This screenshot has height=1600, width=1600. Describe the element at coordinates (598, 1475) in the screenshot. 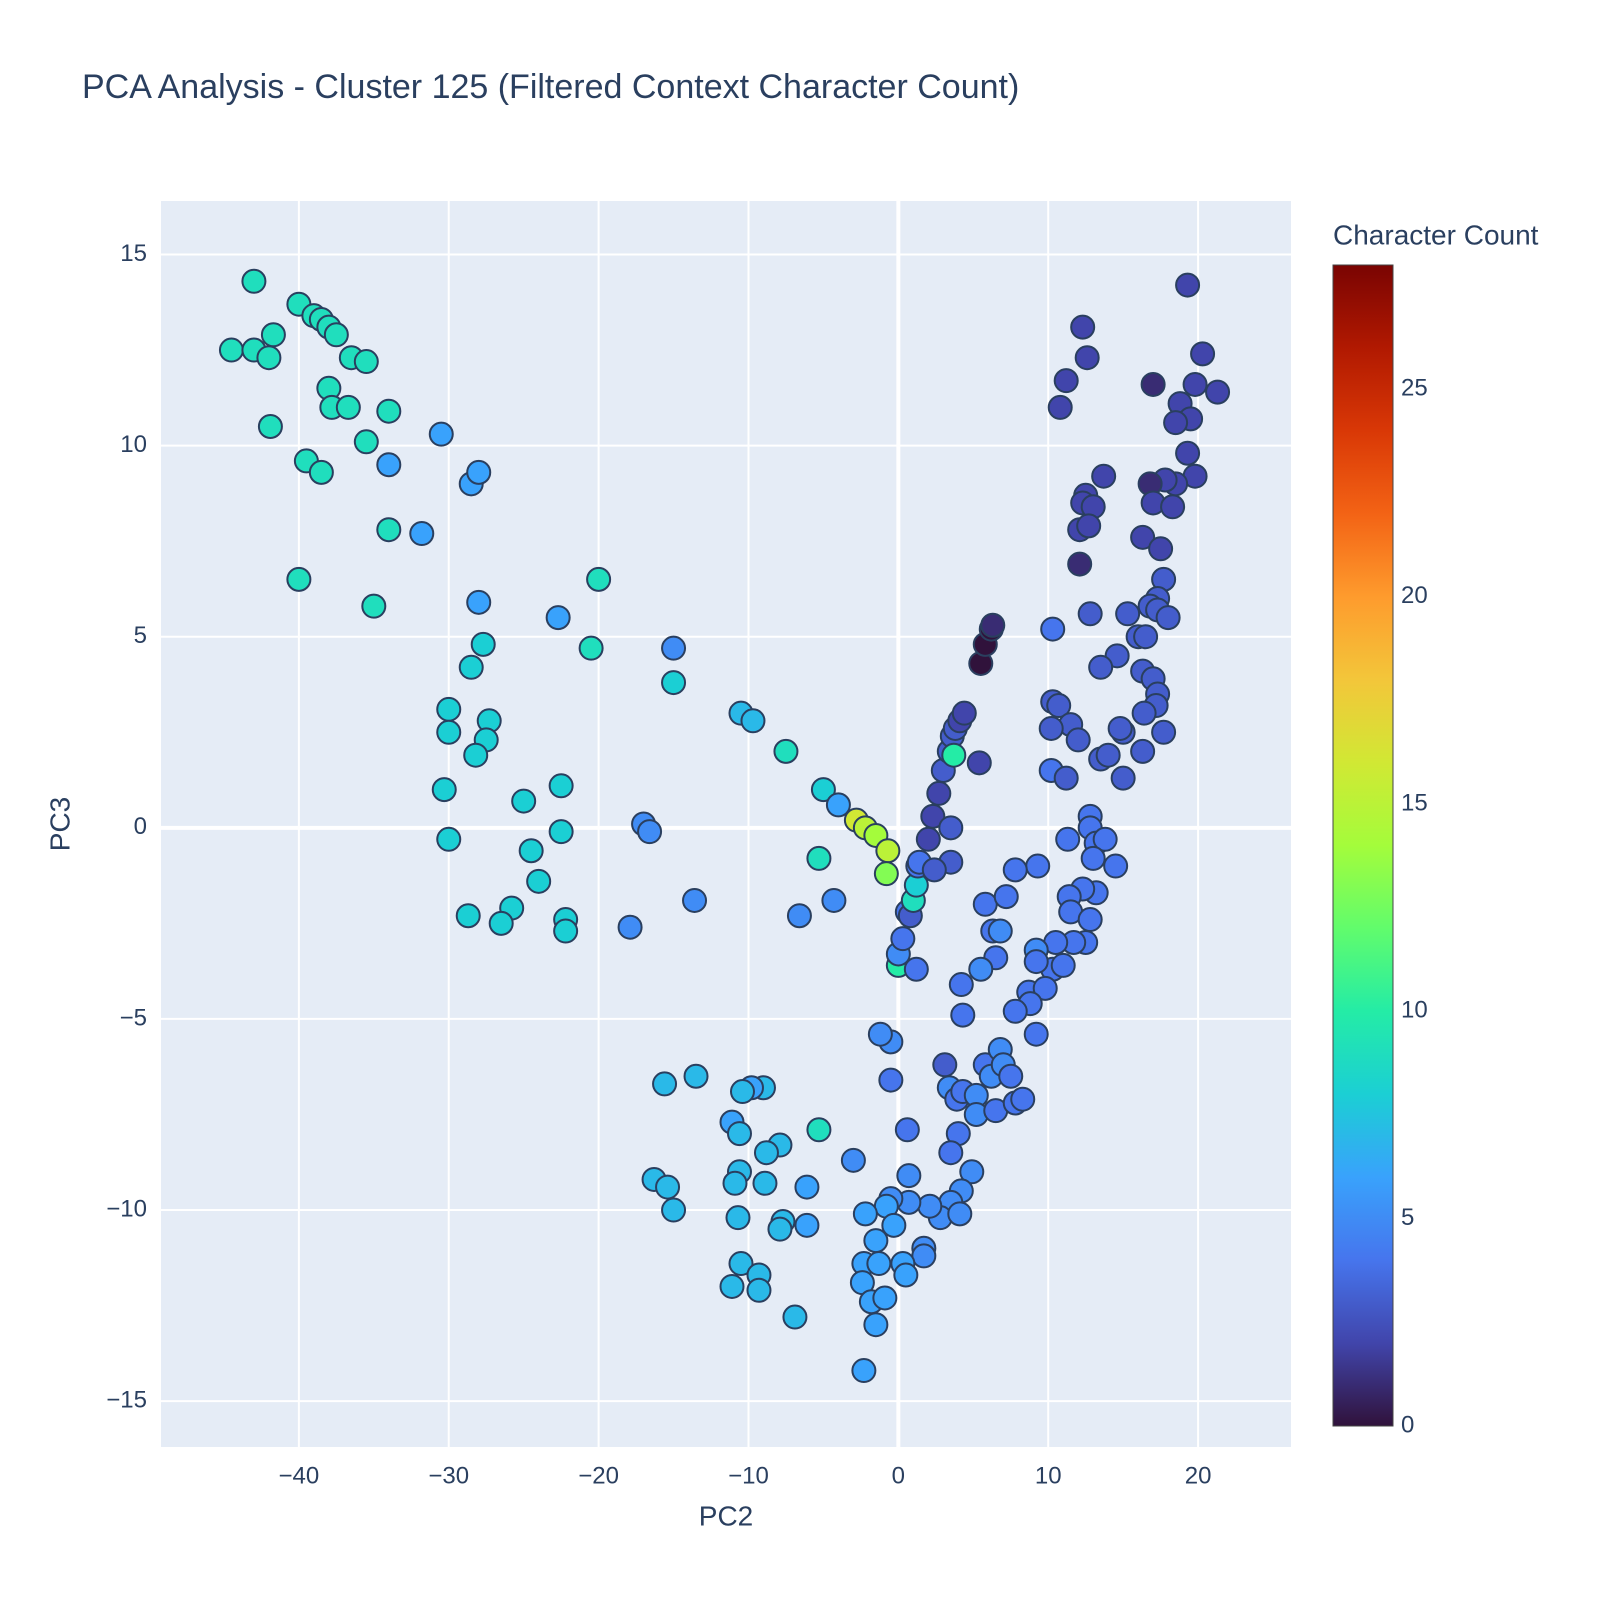

I see `x-tick-label: −20` at that location.